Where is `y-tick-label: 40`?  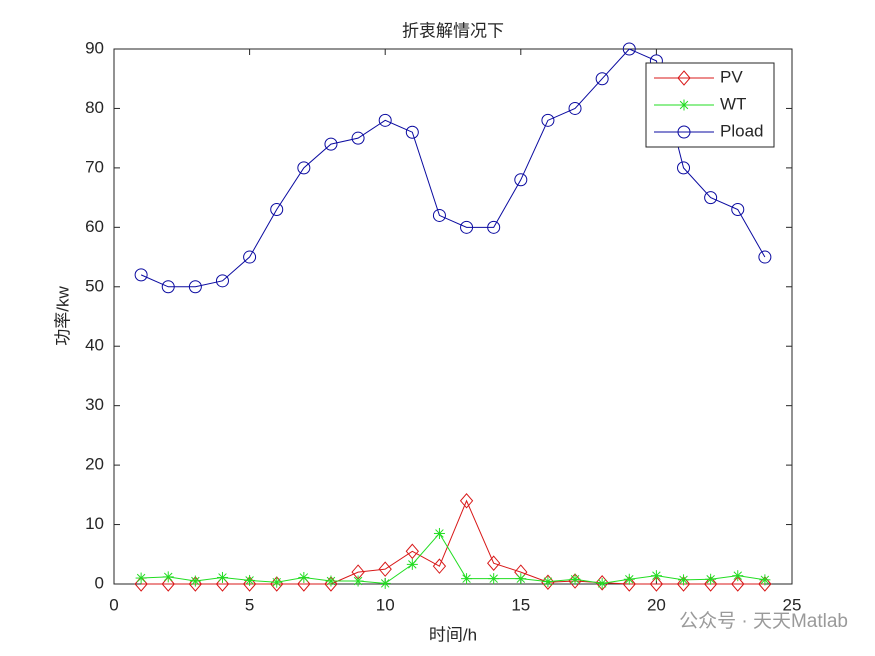 y-tick-label: 40 is located at coordinates (94, 345).